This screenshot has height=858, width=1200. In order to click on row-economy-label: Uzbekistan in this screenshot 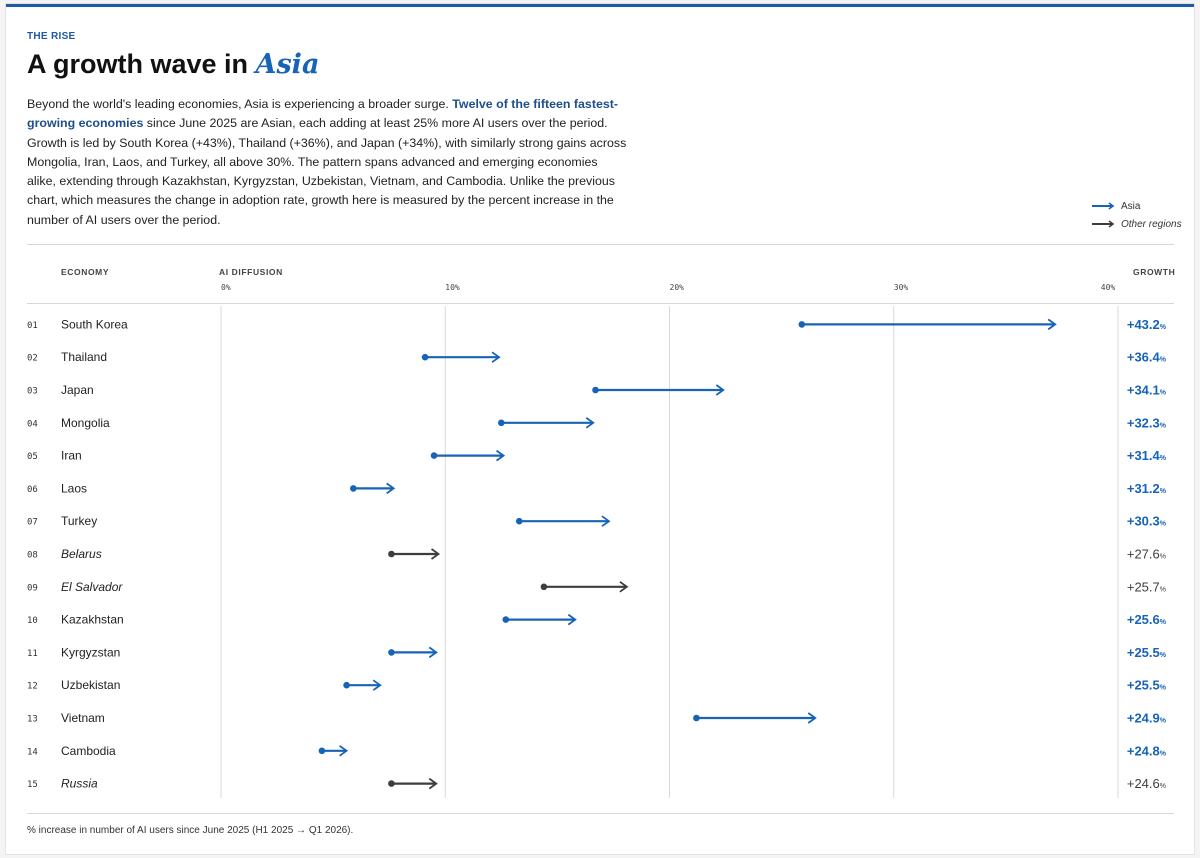, I will do `click(90, 685)`.